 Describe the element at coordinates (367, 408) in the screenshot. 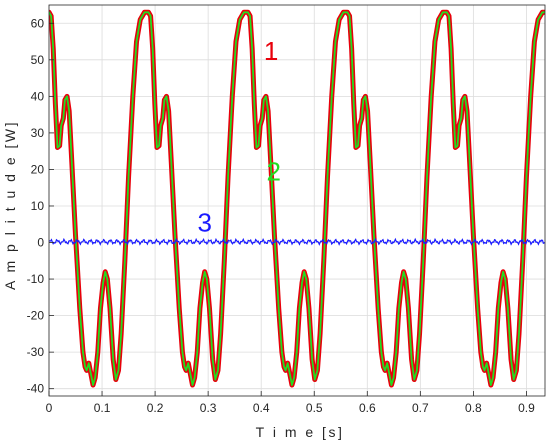

I see `x-tick-label: 0.6` at that location.